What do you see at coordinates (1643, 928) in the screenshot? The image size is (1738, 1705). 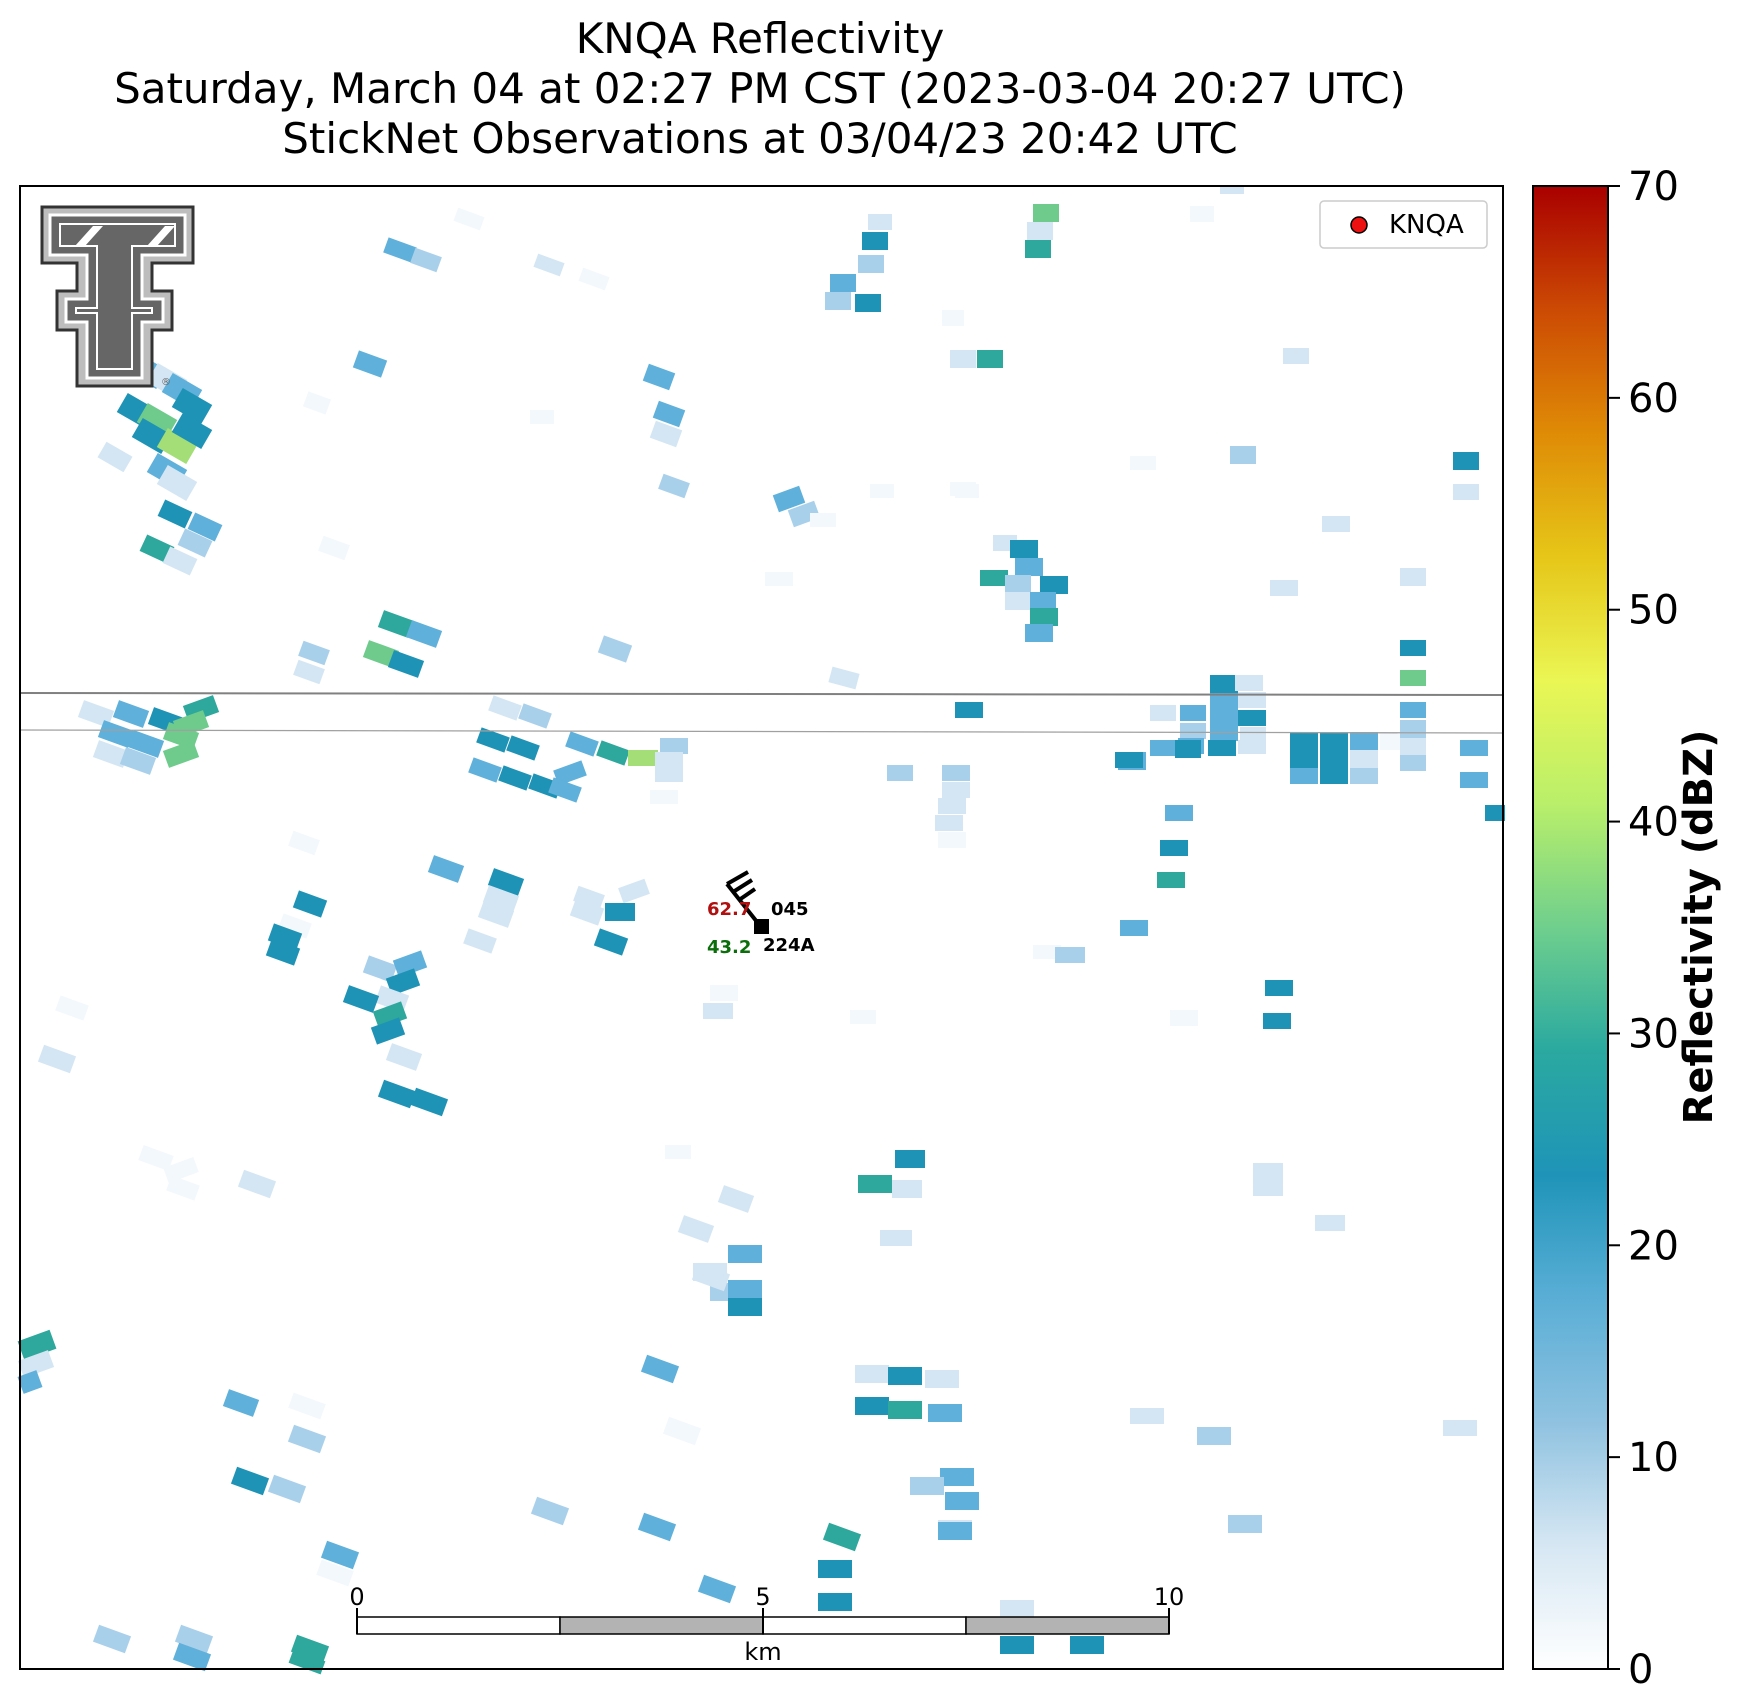 I see `colorbar-ticks: 0 10 20 30 40 50 60 70` at bounding box center [1643, 928].